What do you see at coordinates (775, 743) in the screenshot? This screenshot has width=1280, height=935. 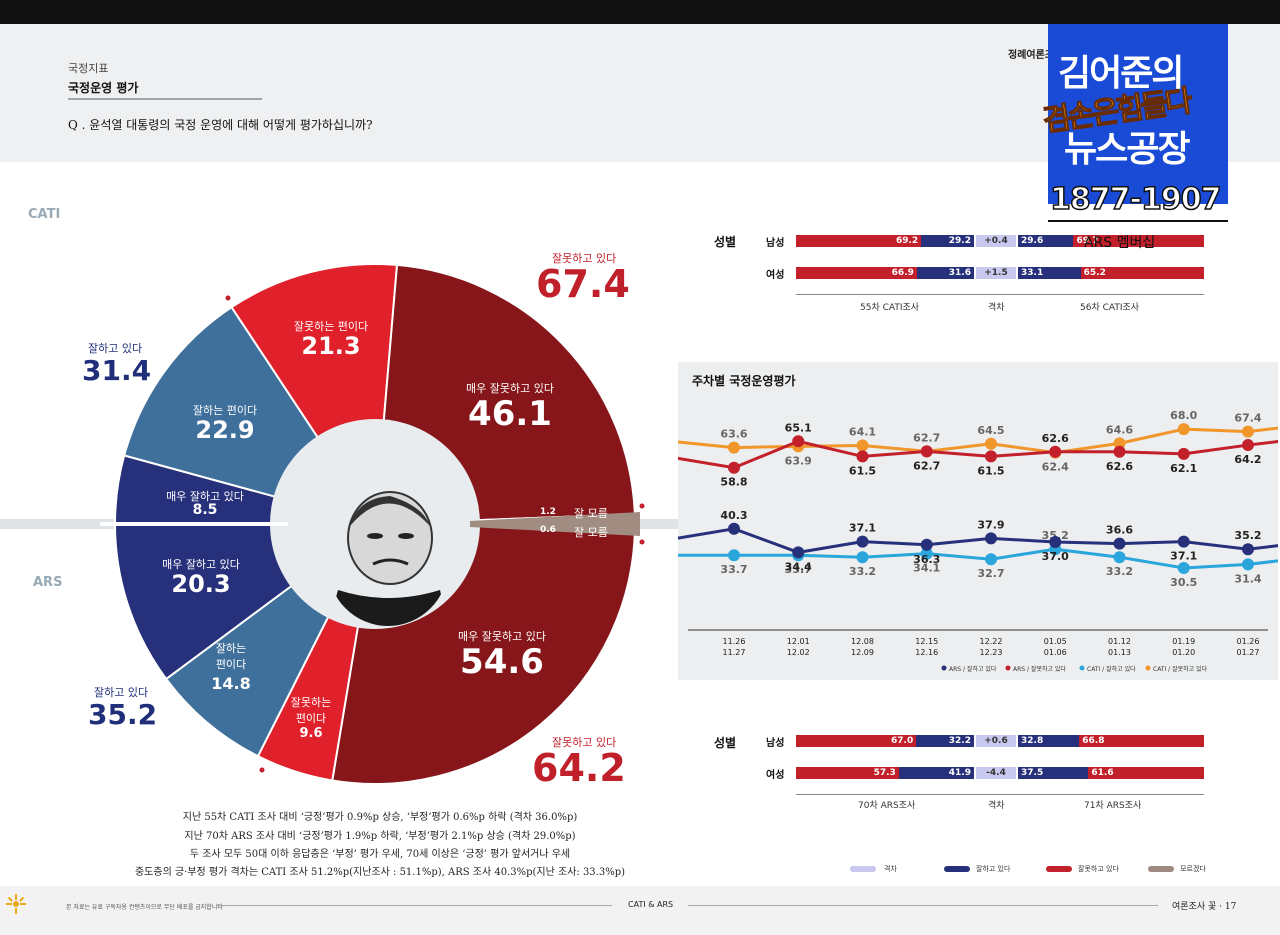 I see `gender-row-label: 남성` at bounding box center [775, 743].